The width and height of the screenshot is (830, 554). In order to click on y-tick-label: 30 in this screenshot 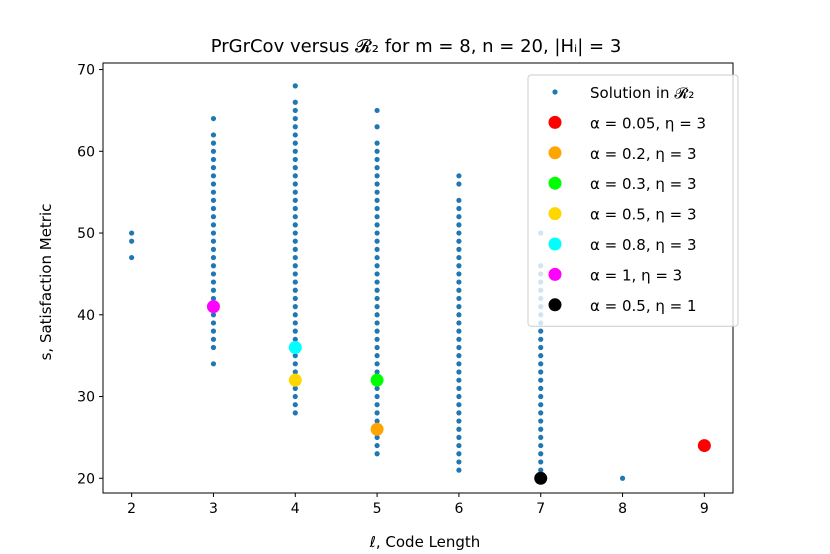, I will do `click(86, 398)`.